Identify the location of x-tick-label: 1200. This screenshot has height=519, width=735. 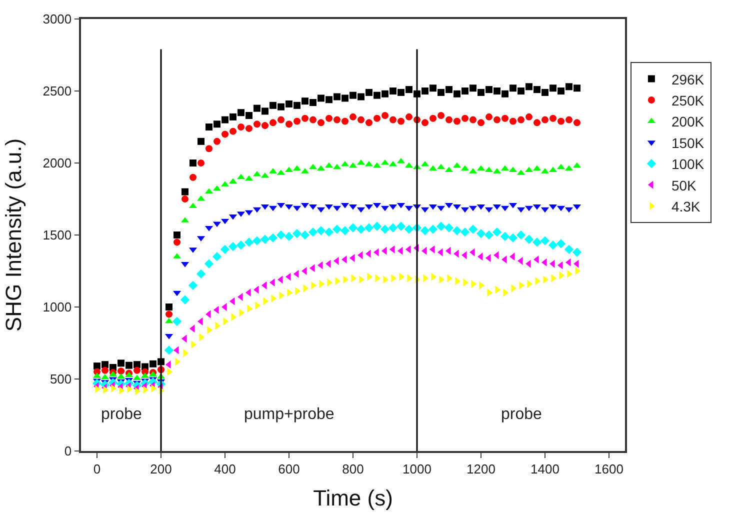
(481, 468).